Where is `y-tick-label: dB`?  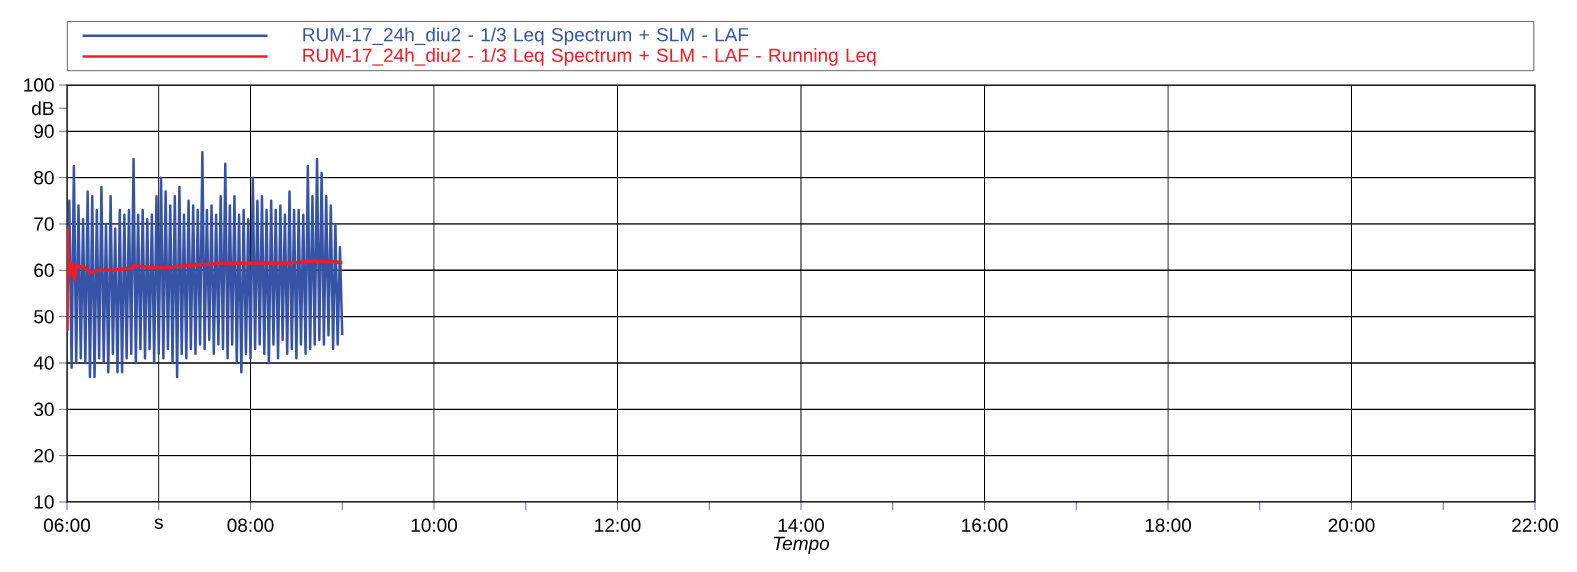 y-tick-label: dB is located at coordinates (43, 108).